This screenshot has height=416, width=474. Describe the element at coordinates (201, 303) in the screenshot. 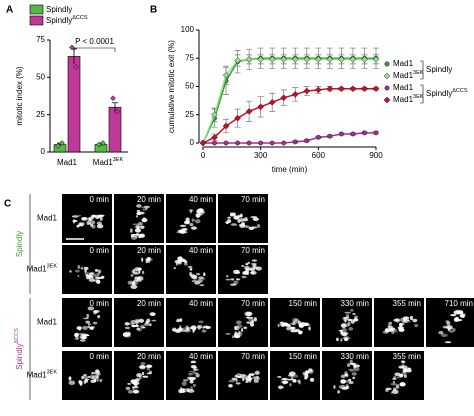

I see `time-label: 40 min` at that location.